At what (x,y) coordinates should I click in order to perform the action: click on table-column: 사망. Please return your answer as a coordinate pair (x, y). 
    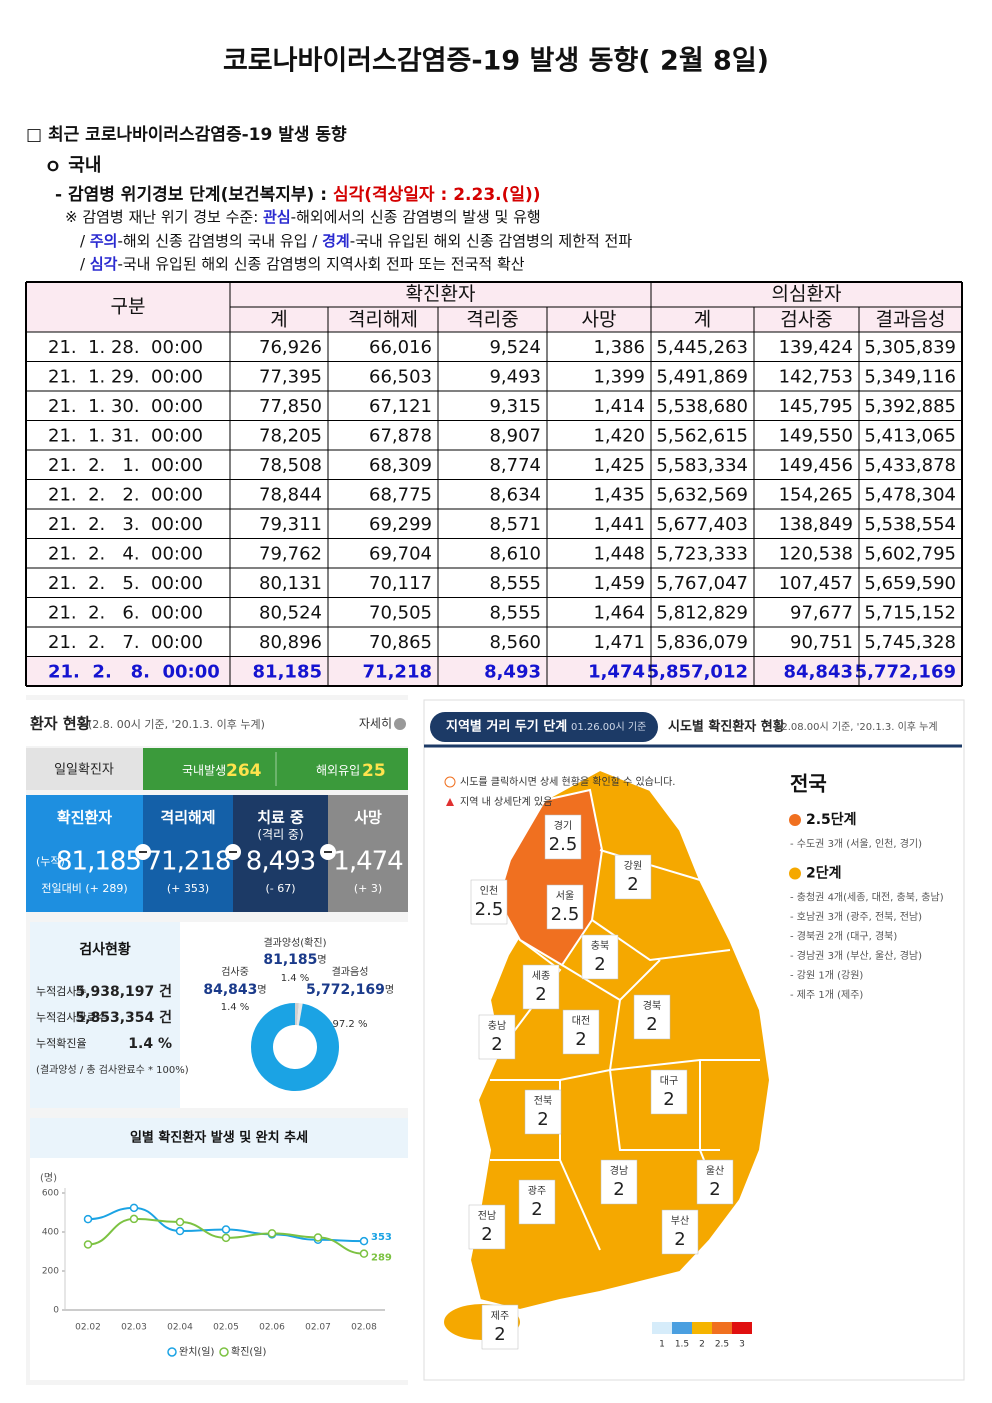
    Looking at the image, I should click on (599, 320).